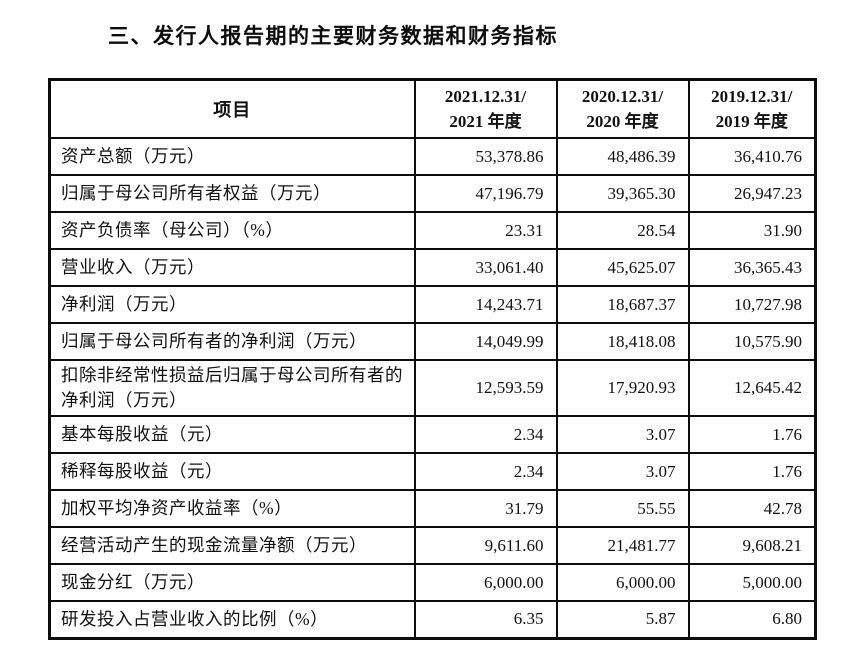 The width and height of the screenshot is (850, 651). What do you see at coordinates (752, 388) in the screenshot?
I see `cell-value-2019: 12,645.42` at bounding box center [752, 388].